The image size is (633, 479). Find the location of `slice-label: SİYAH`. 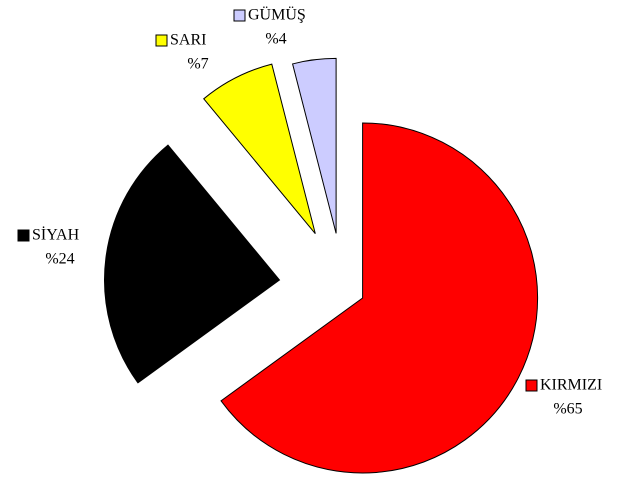

slice-label: SİYAH is located at coordinates (56, 235).